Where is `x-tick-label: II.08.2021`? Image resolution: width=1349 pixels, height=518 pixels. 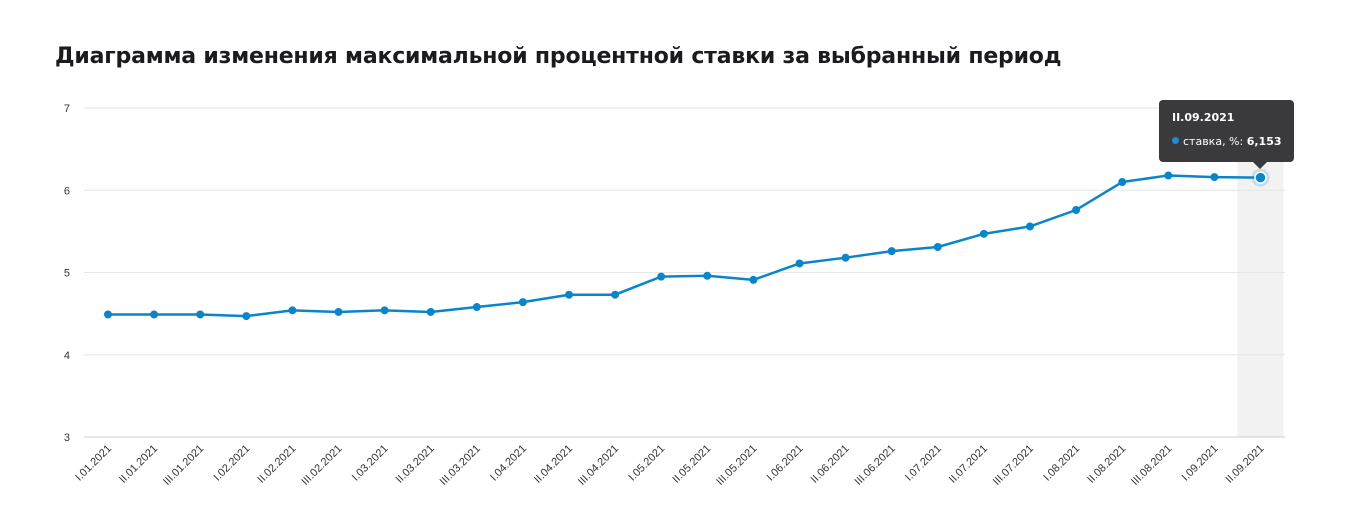
x-tick-label: II.08.2021 is located at coordinates (1106, 464).